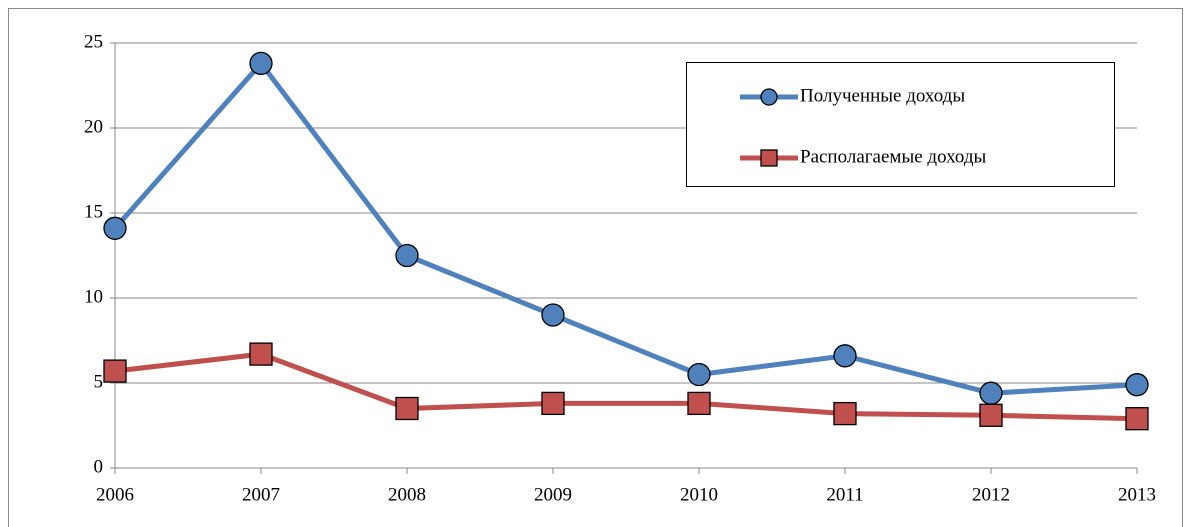  I want to click on y-tick-label: 0, so click(99, 466).